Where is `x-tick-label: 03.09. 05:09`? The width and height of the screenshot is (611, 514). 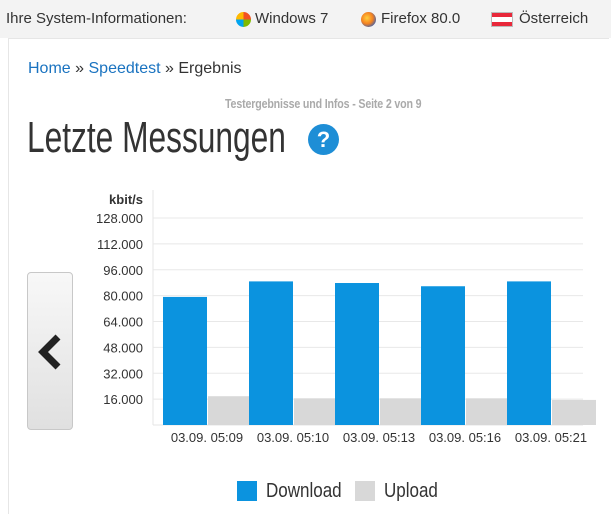
x-tick-label: 03.09. 05:09 is located at coordinates (207, 437).